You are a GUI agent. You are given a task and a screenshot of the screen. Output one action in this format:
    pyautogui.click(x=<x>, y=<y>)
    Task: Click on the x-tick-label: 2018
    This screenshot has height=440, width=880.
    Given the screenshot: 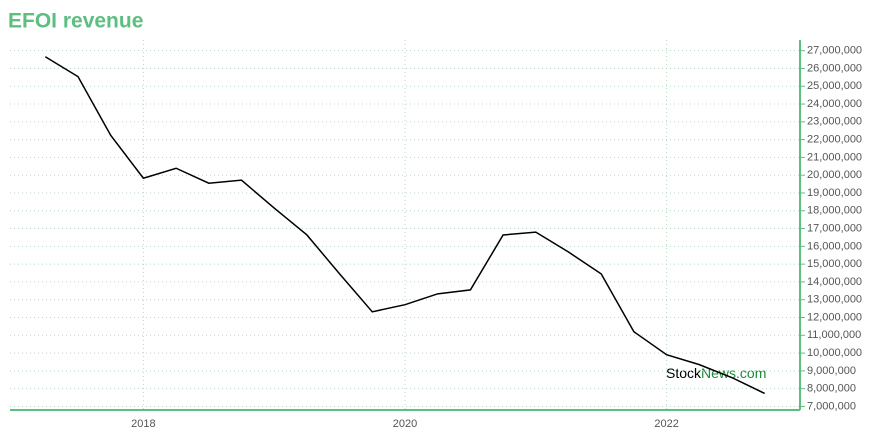 What is the action you would take?
    pyautogui.click(x=143, y=424)
    